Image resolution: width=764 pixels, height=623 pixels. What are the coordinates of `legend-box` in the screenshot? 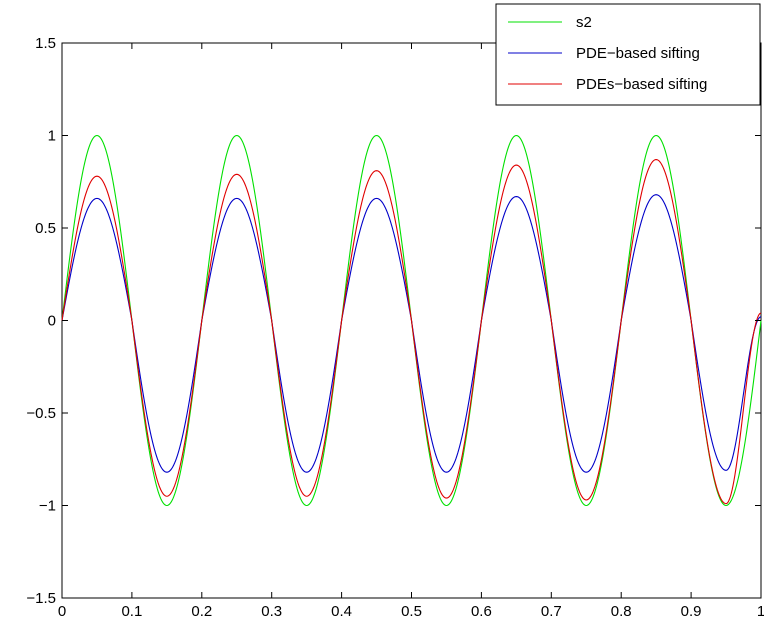 It's located at (628, 54).